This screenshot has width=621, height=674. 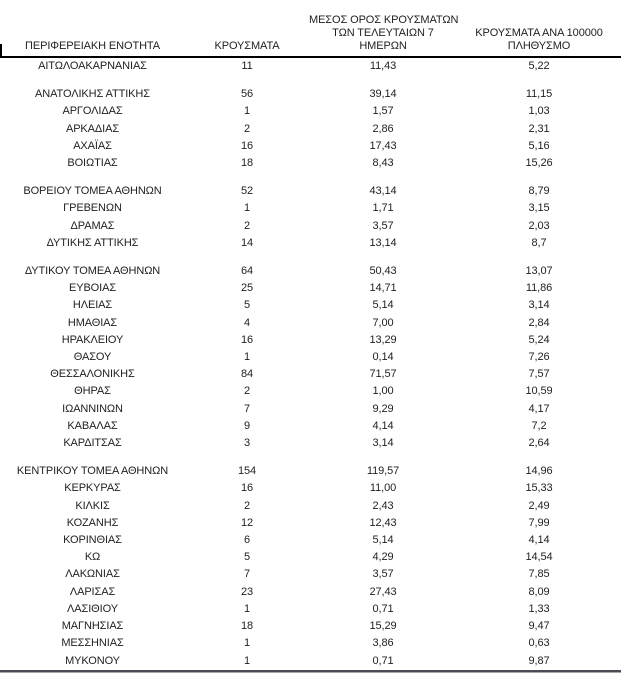 I want to click on cases-cell: 11, so click(x=247, y=66).